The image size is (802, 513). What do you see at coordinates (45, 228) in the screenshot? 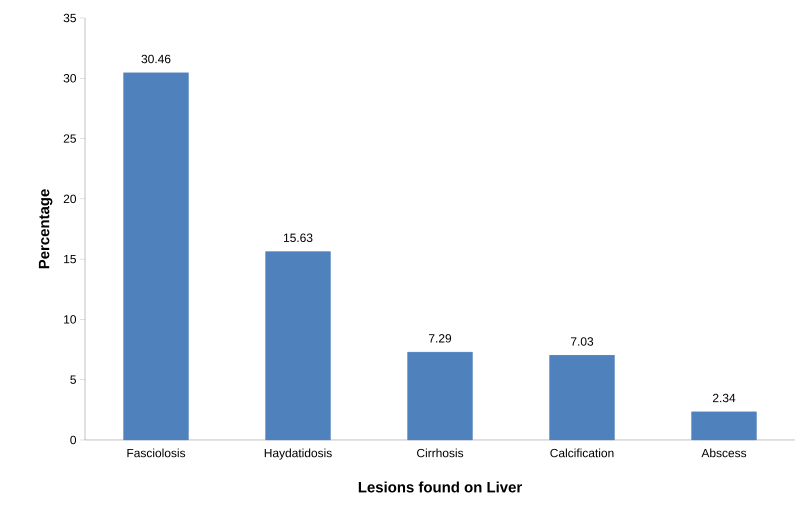
I see `y-axis-title: Percentage` at bounding box center [45, 228].